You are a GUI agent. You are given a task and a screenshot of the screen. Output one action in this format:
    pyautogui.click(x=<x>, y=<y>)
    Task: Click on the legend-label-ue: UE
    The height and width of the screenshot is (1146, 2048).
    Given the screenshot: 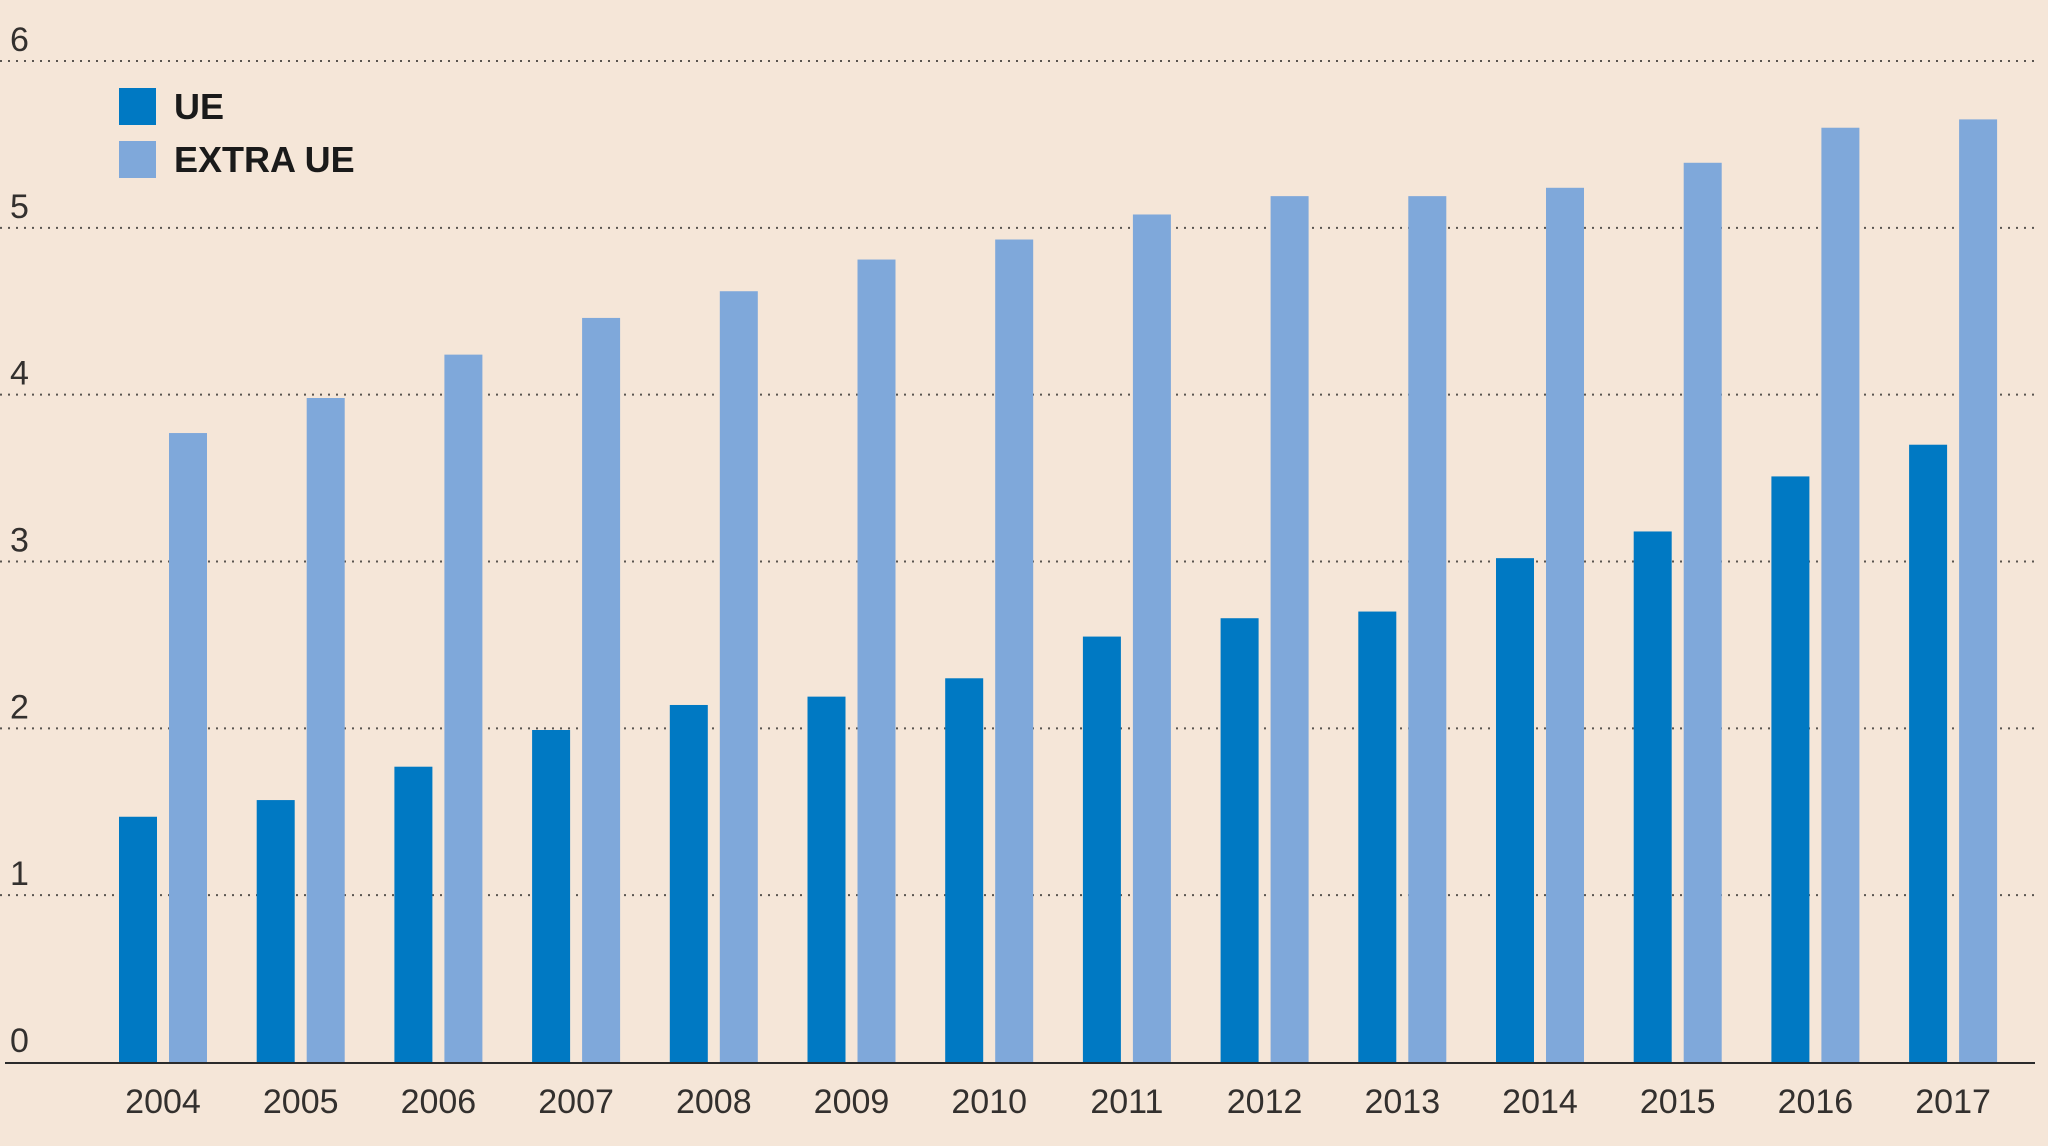 What is the action you would take?
    pyautogui.click(x=199, y=106)
    